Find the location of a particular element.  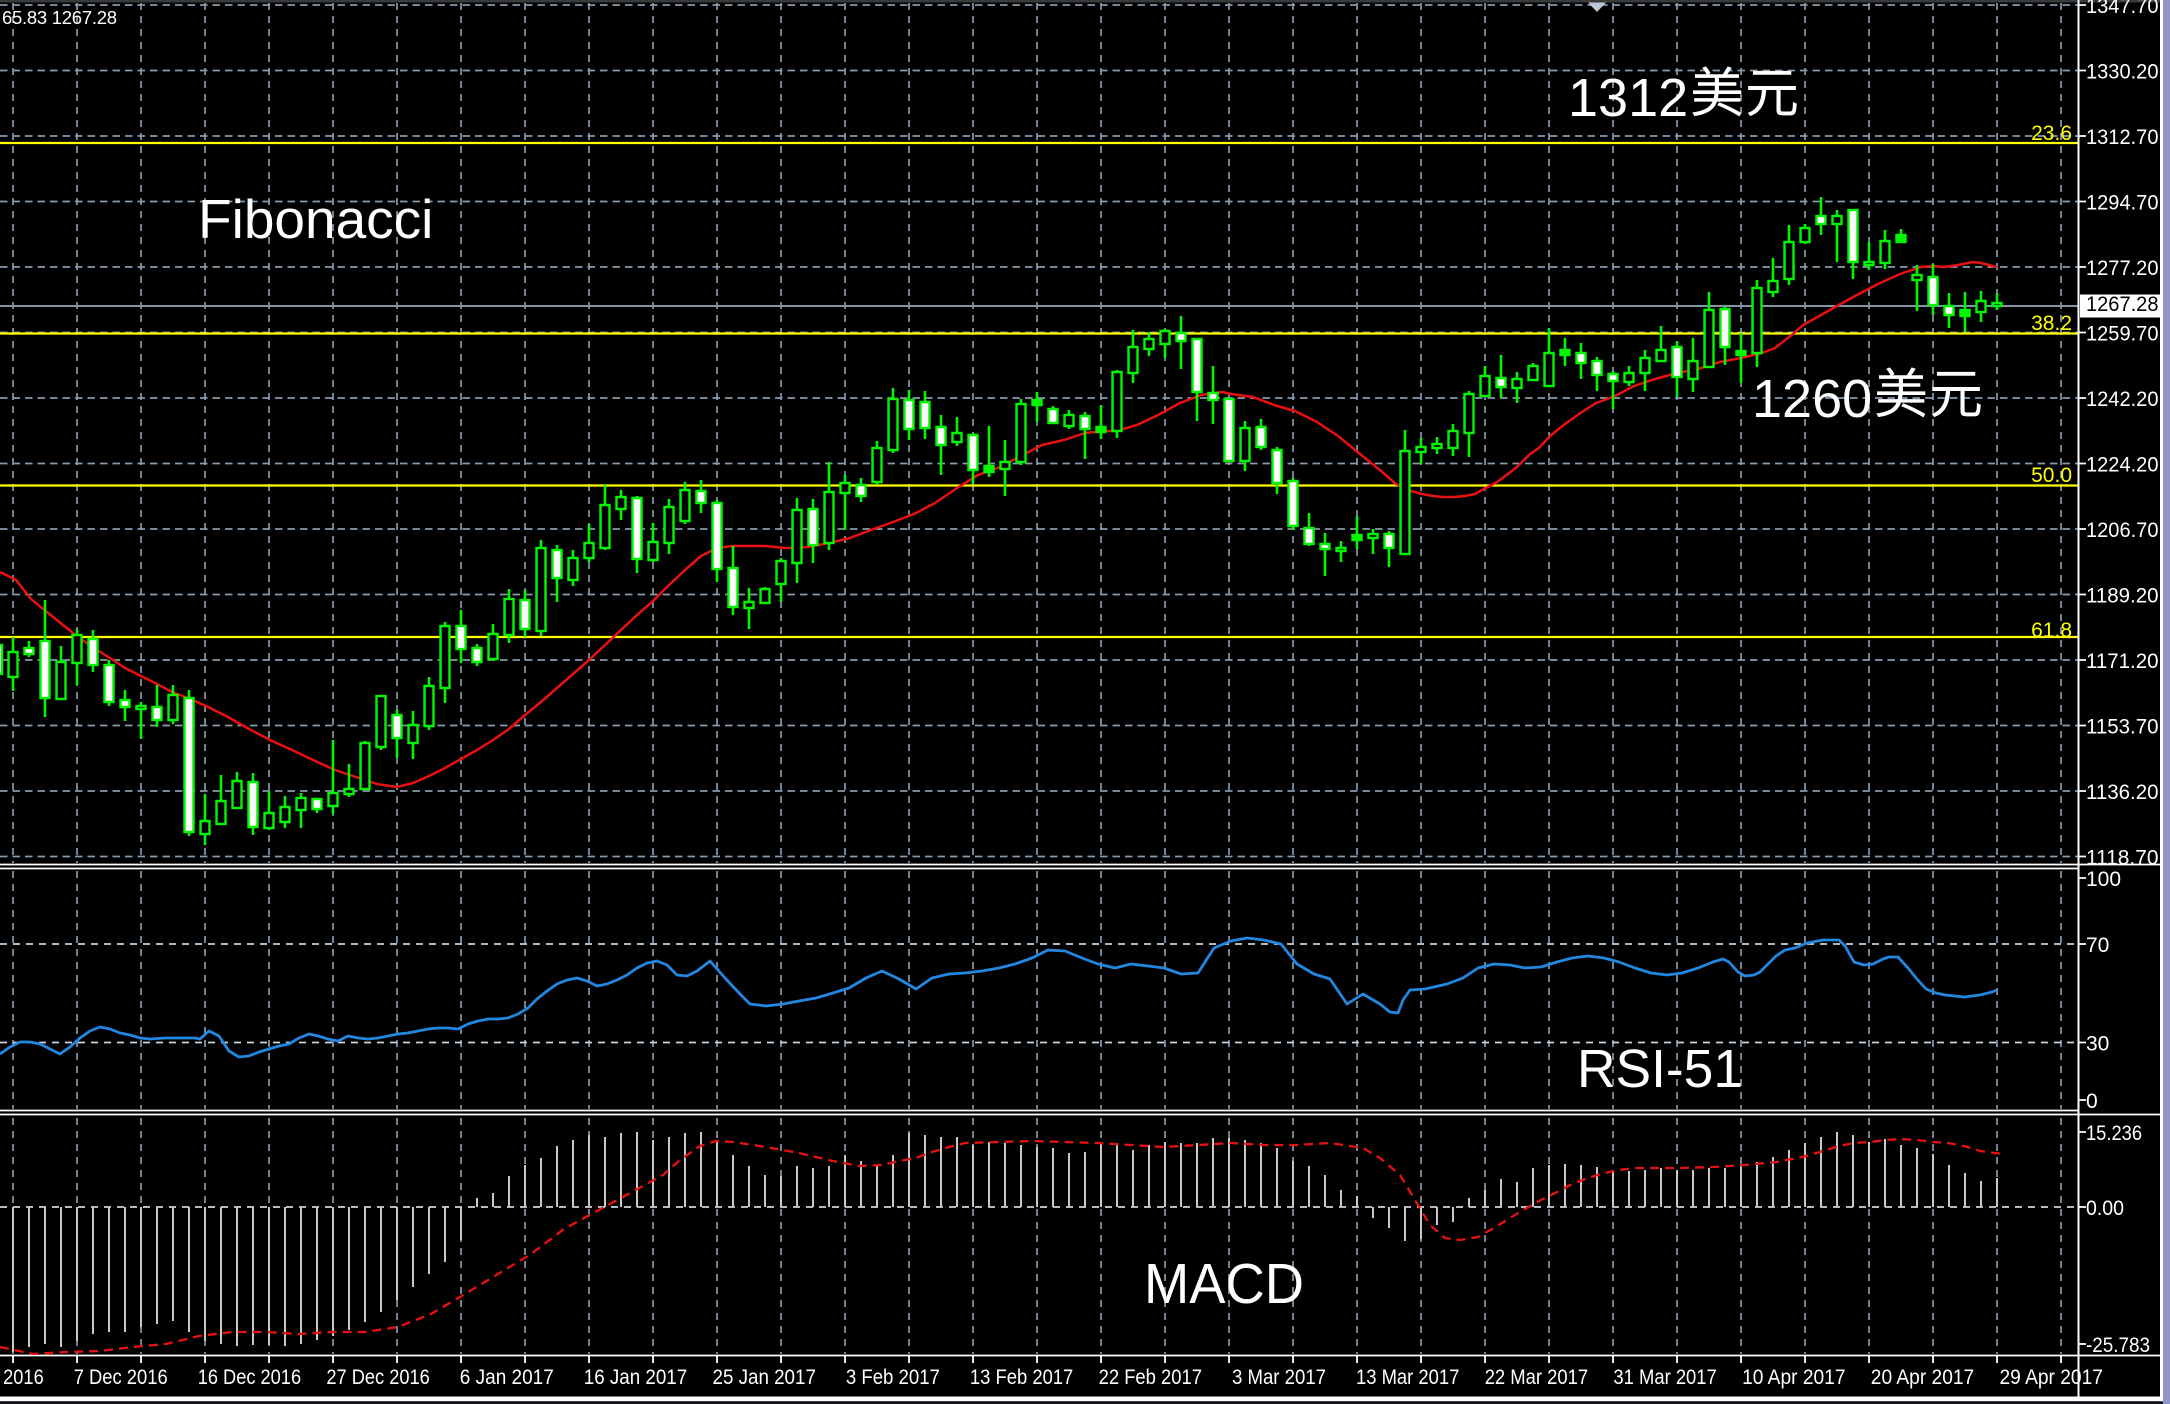

svg-text: 1206.70 is located at coordinates (2122, 530).